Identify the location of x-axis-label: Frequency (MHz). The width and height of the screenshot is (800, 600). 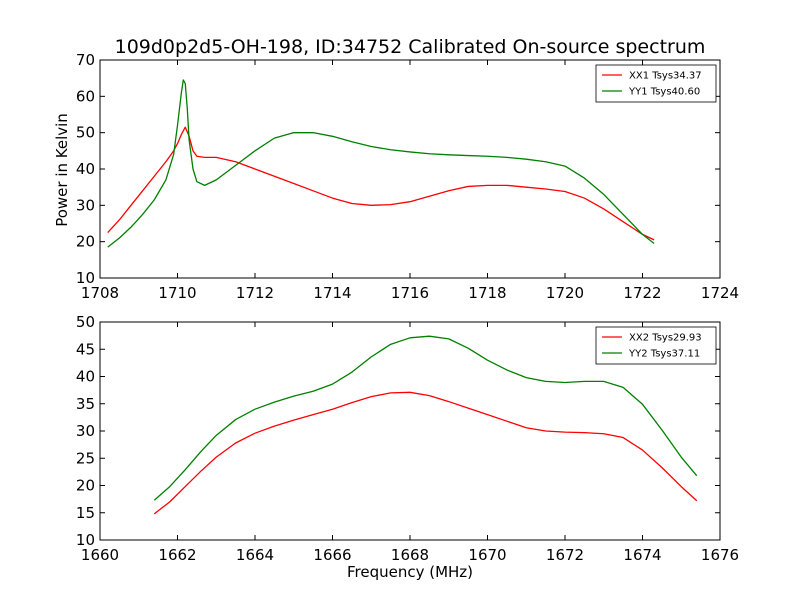
(410, 572).